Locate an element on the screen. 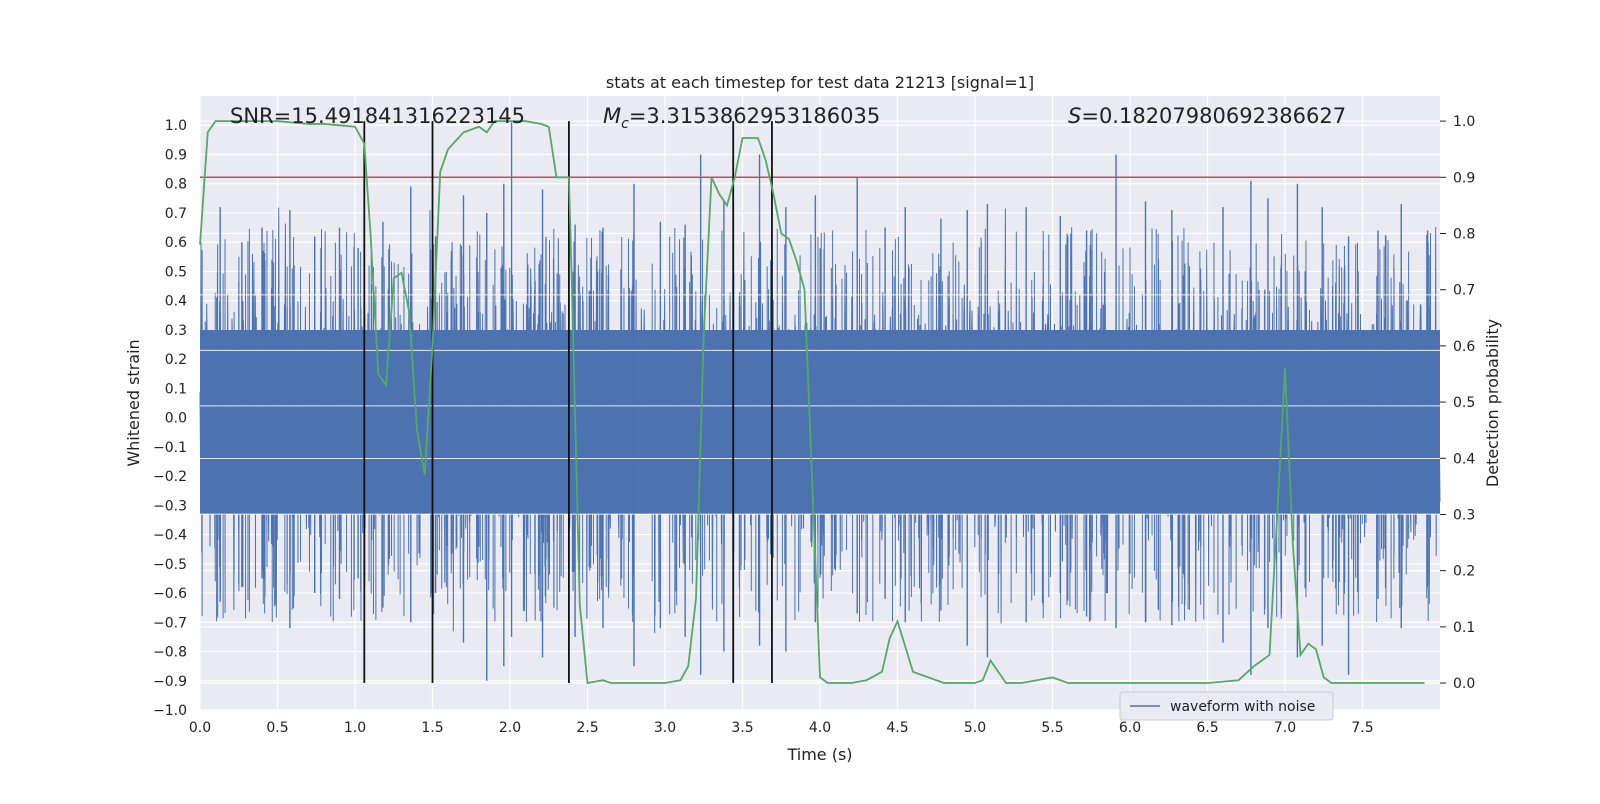 The image size is (1600, 804). x-tick-label: 5.0 is located at coordinates (975, 728).